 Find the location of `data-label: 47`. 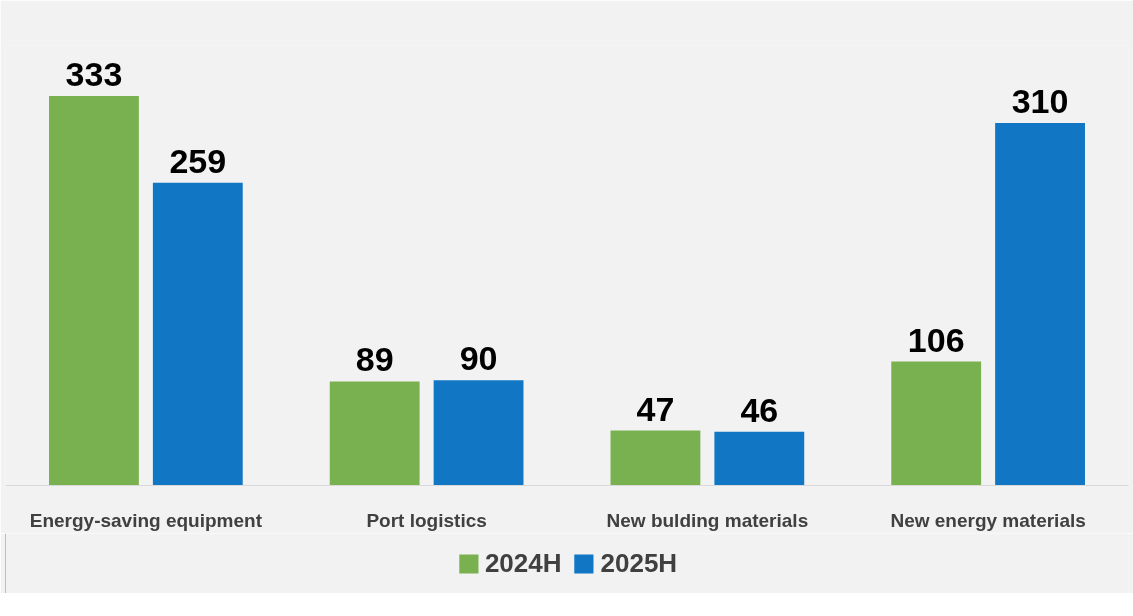

data-label: 47 is located at coordinates (655, 408).